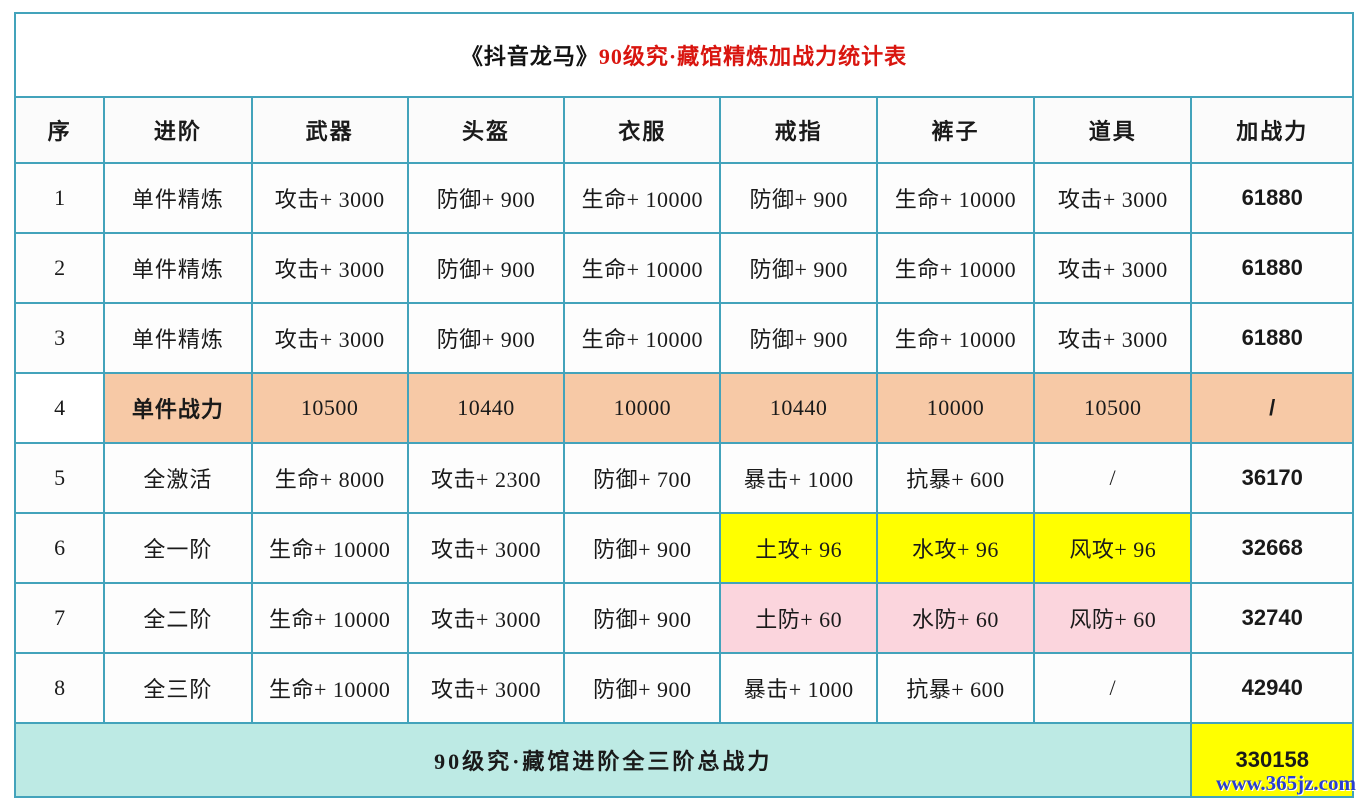 The height and width of the screenshot is (800, 1368). What do you see at coordinates (1272, 408) in the screenshot?
I see `cell-power: /` at bounding box center [1272, 408].